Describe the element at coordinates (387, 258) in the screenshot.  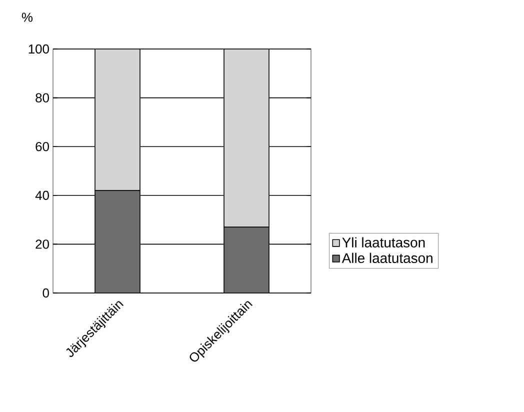
I see `legend-label: Alle laatutason` at that location.